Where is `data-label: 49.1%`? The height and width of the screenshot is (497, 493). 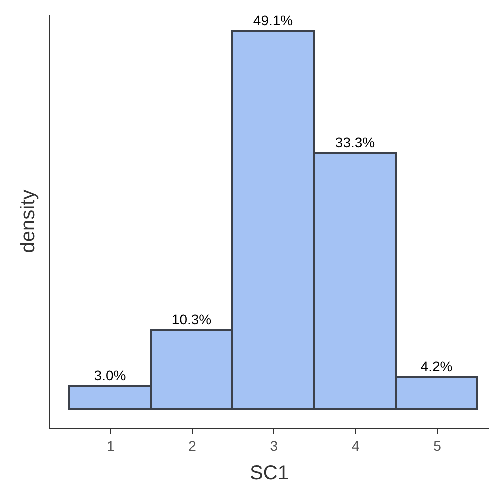
data-label: 49.1% is located at coordinates (273, 20).